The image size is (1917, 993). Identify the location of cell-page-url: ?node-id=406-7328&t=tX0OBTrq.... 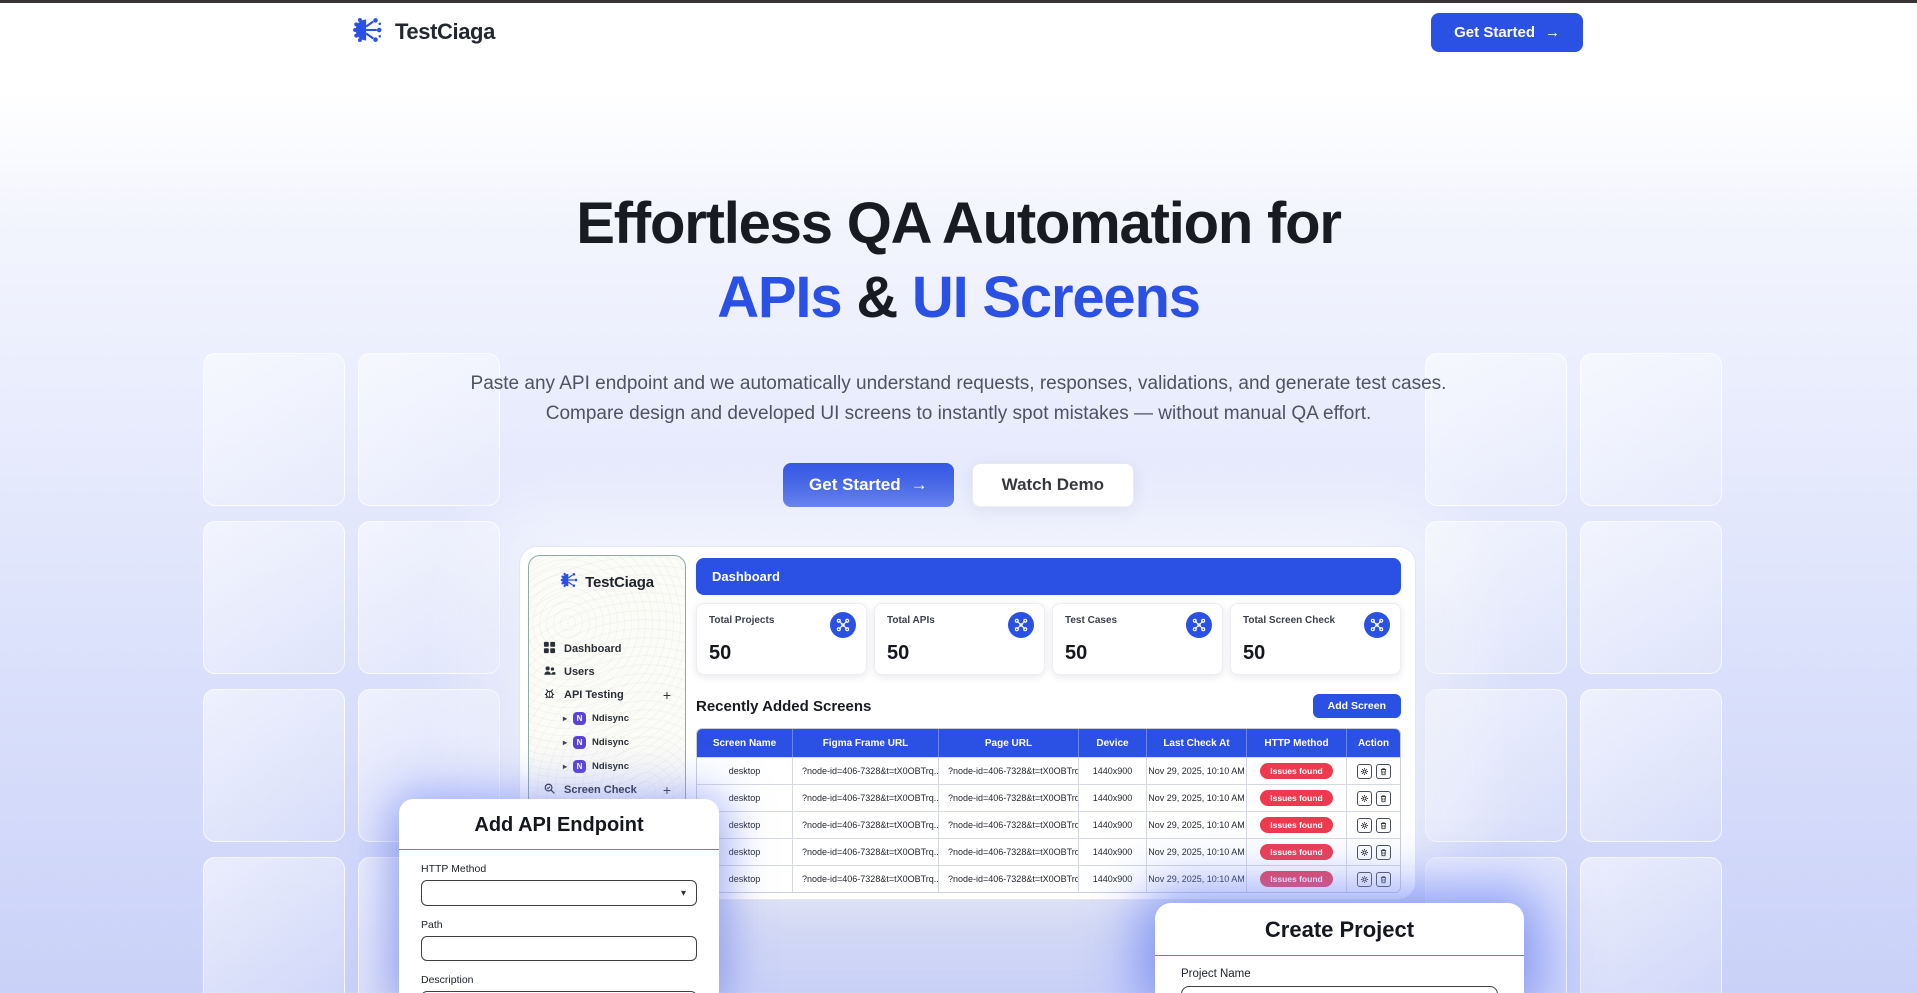
(1009, 824).